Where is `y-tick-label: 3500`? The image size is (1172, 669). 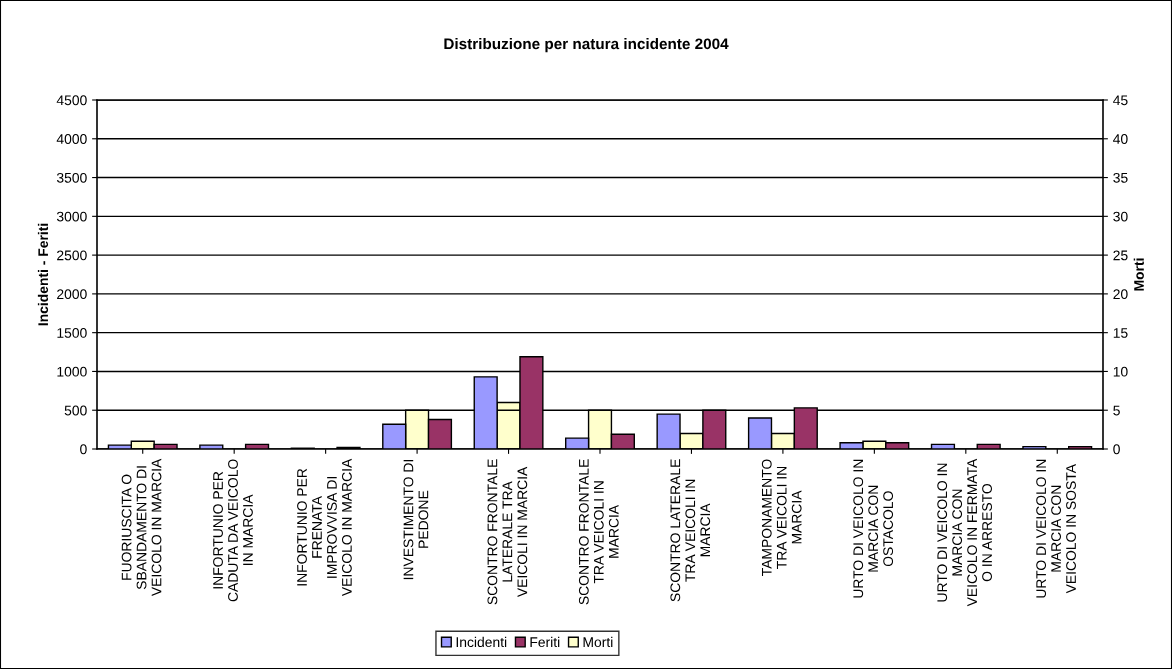
y-tick-label: 3500 is located at coordinates (71, 177).